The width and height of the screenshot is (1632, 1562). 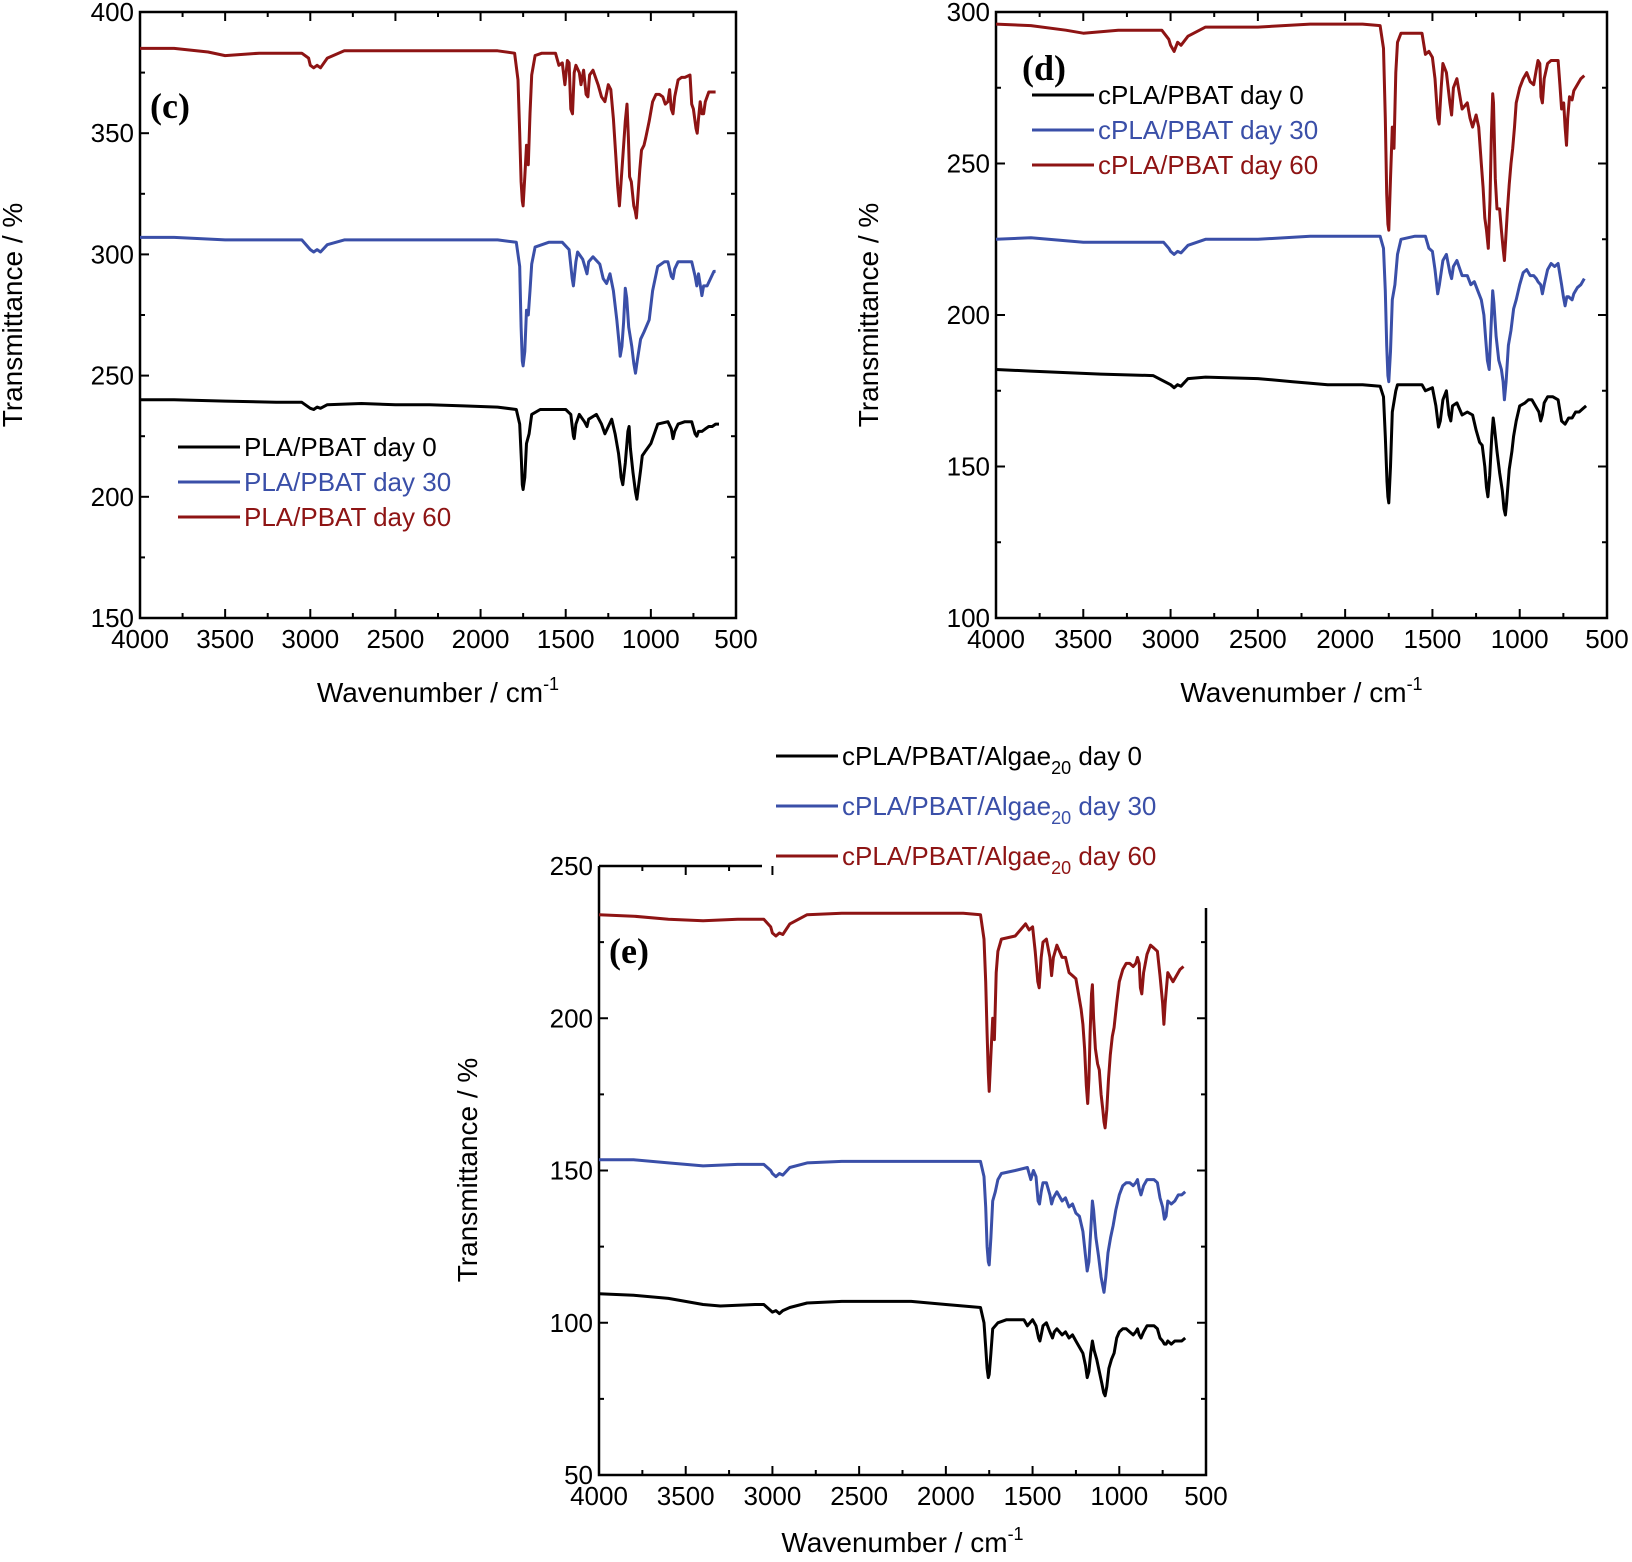 I want to click on legend-label-suffix: day 60, so click(x=1113, y=856).